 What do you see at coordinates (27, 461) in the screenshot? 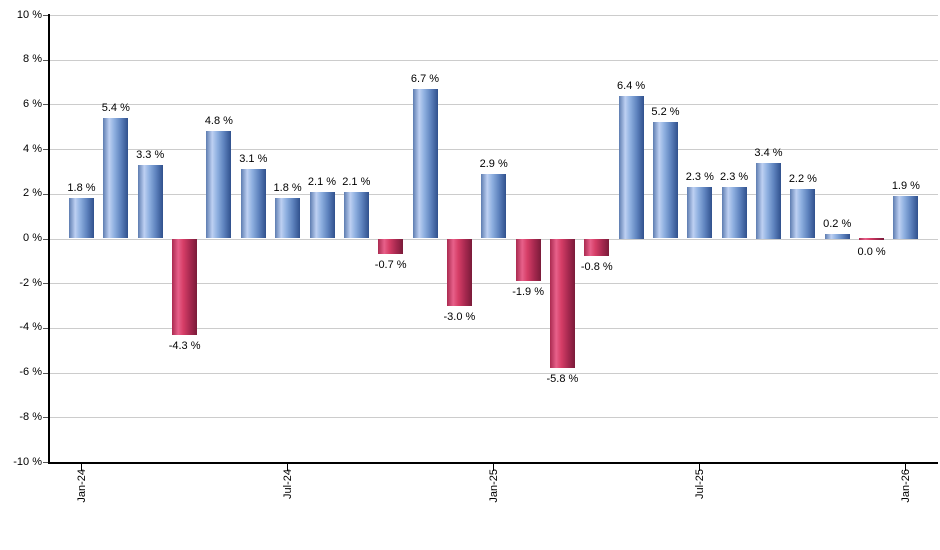
I see `y-tick-label: -10 %` at bounding box center [27, 461].